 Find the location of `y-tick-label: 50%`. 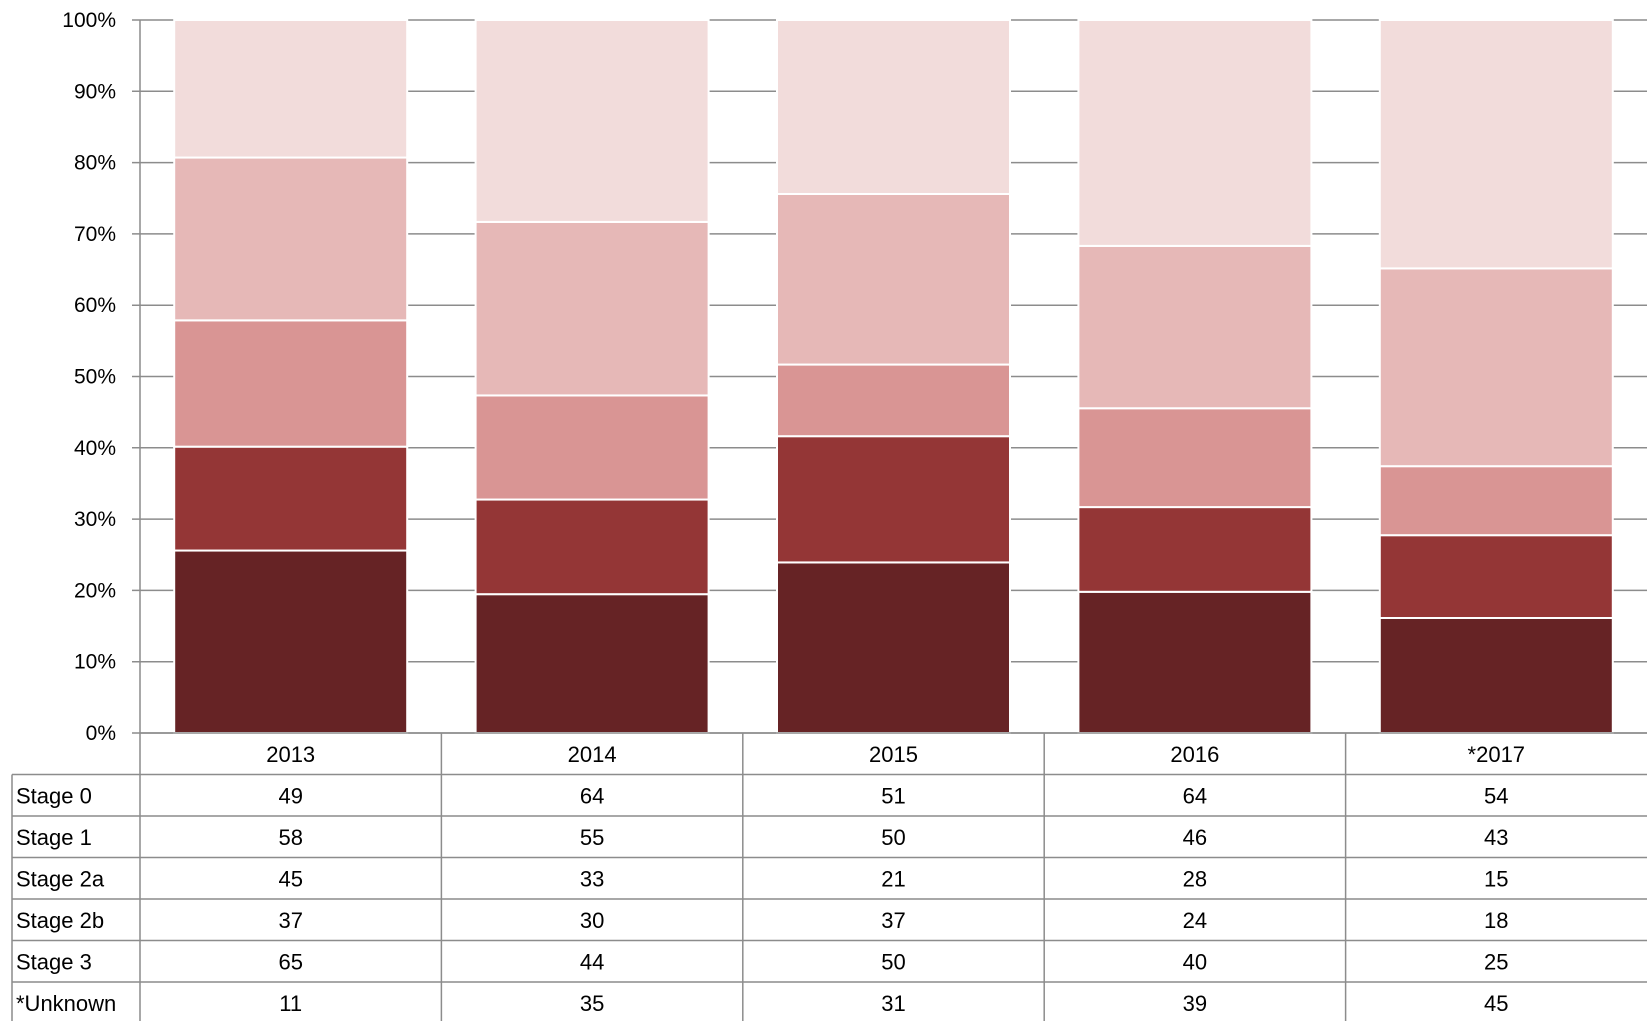

y-tick-label: 50% is located at coordinates (95, 377).